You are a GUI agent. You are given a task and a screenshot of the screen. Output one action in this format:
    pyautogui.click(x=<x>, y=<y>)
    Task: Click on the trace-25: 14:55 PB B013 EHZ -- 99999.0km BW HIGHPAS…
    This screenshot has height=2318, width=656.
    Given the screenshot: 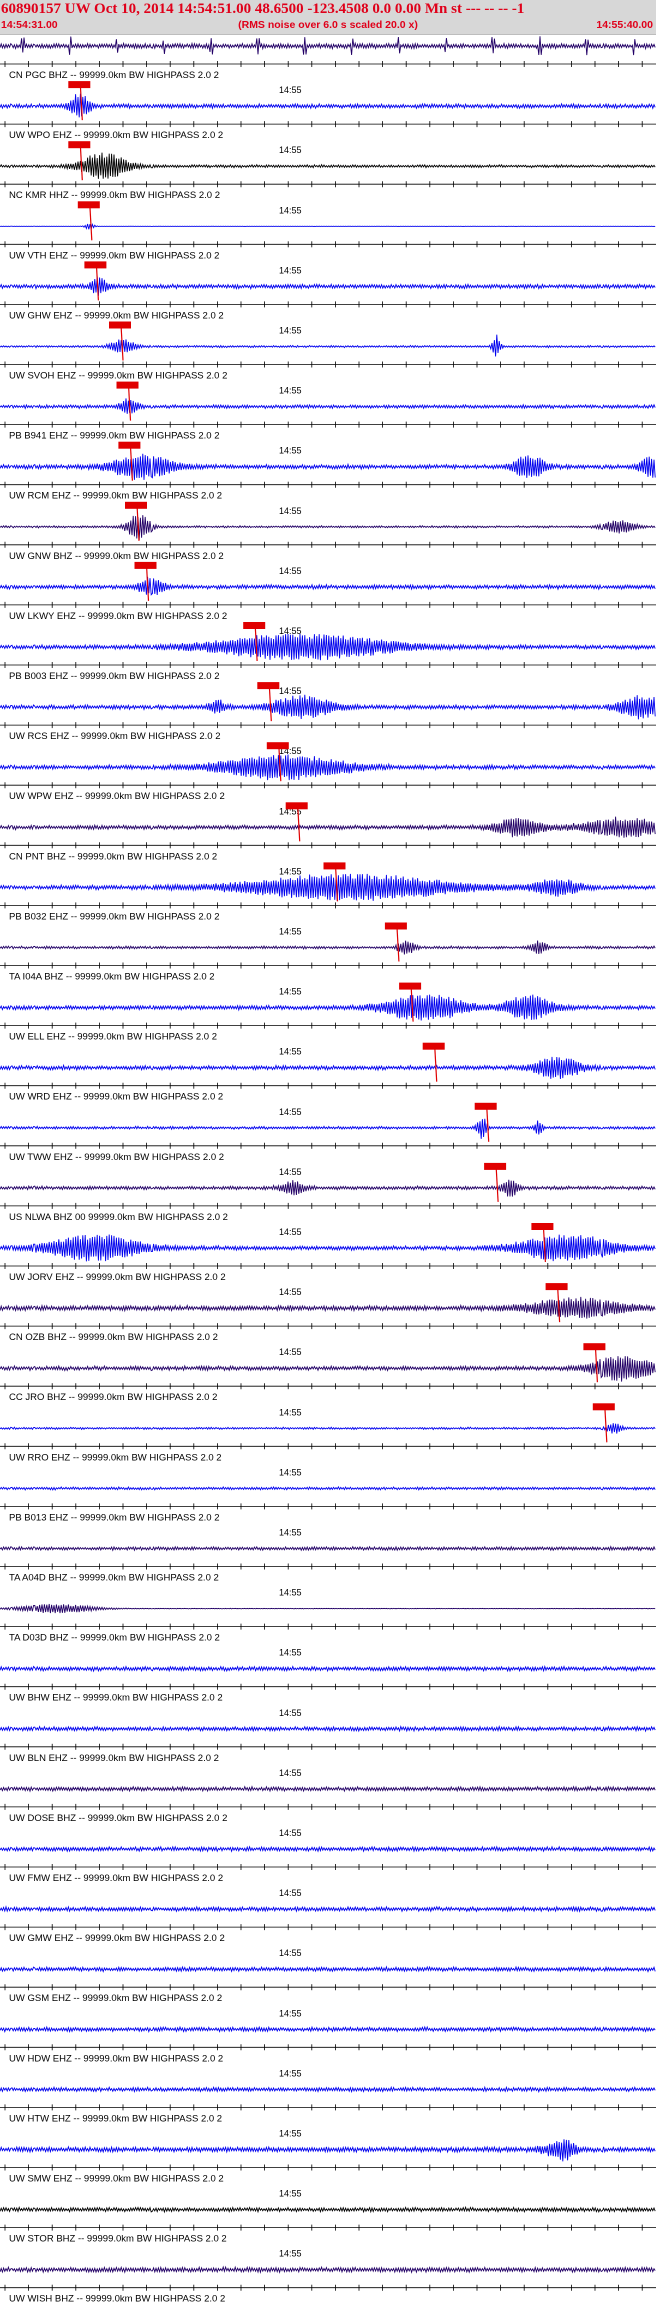 What is the action you would take?
    pyautogui.click(x=328, y=1495)
    